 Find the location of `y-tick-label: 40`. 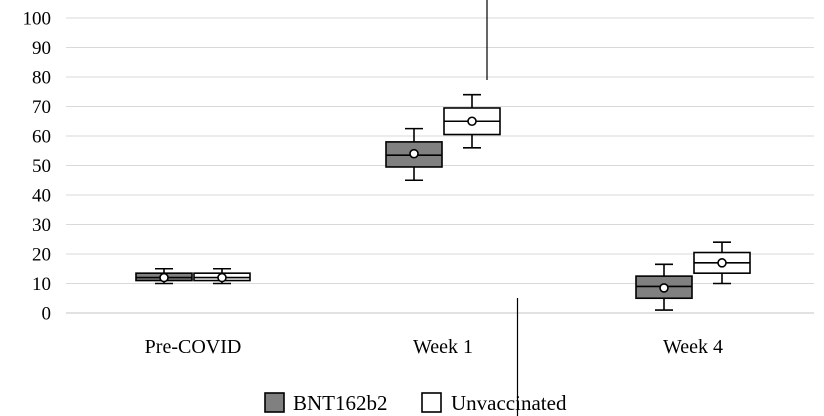

y-tick-label: 40 is located at coordinates (41, 196).